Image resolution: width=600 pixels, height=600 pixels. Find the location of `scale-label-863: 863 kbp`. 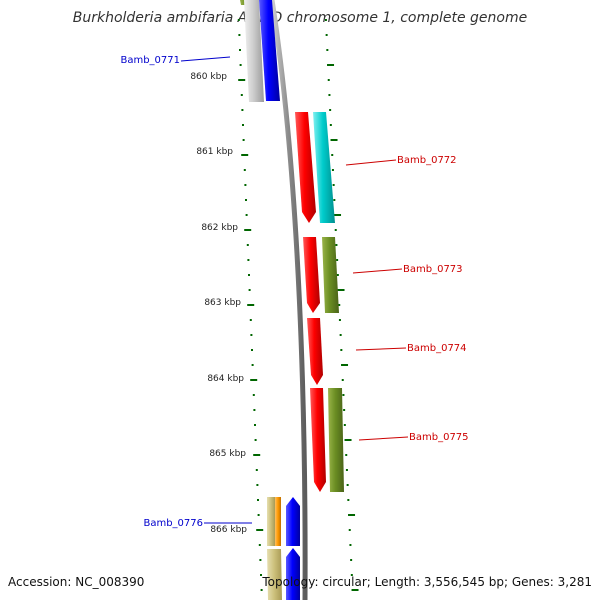

scale-label-863: 863 kbp is located at coordinates (222, 303).